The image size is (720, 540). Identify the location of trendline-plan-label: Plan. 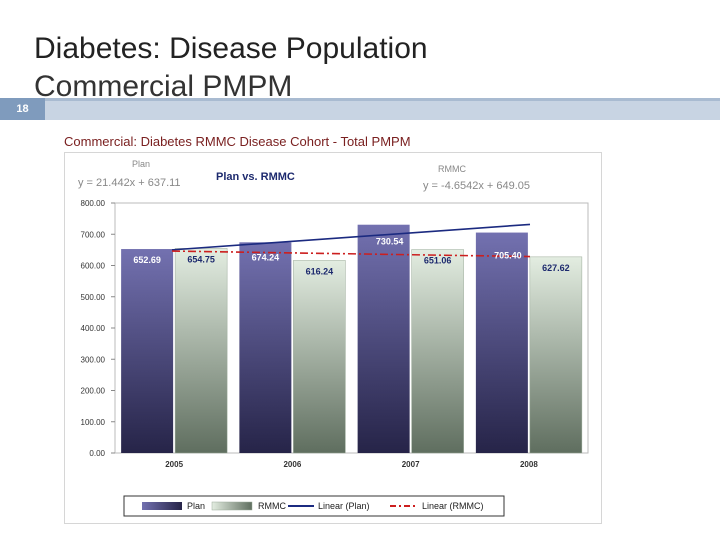
(141, 164).